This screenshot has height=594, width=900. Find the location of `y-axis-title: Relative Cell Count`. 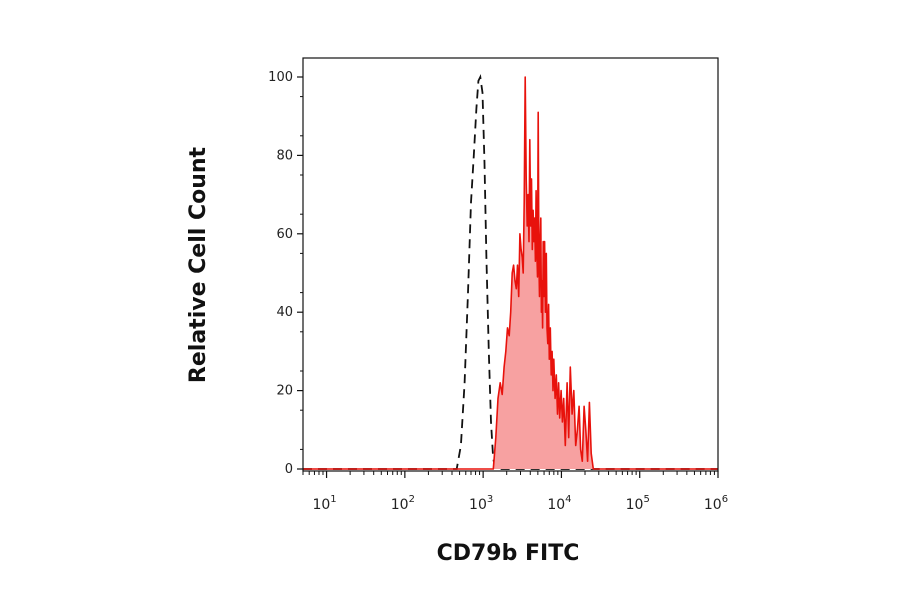

y-axis-title: Relative Cell Count is located at coordinates (198, 264).